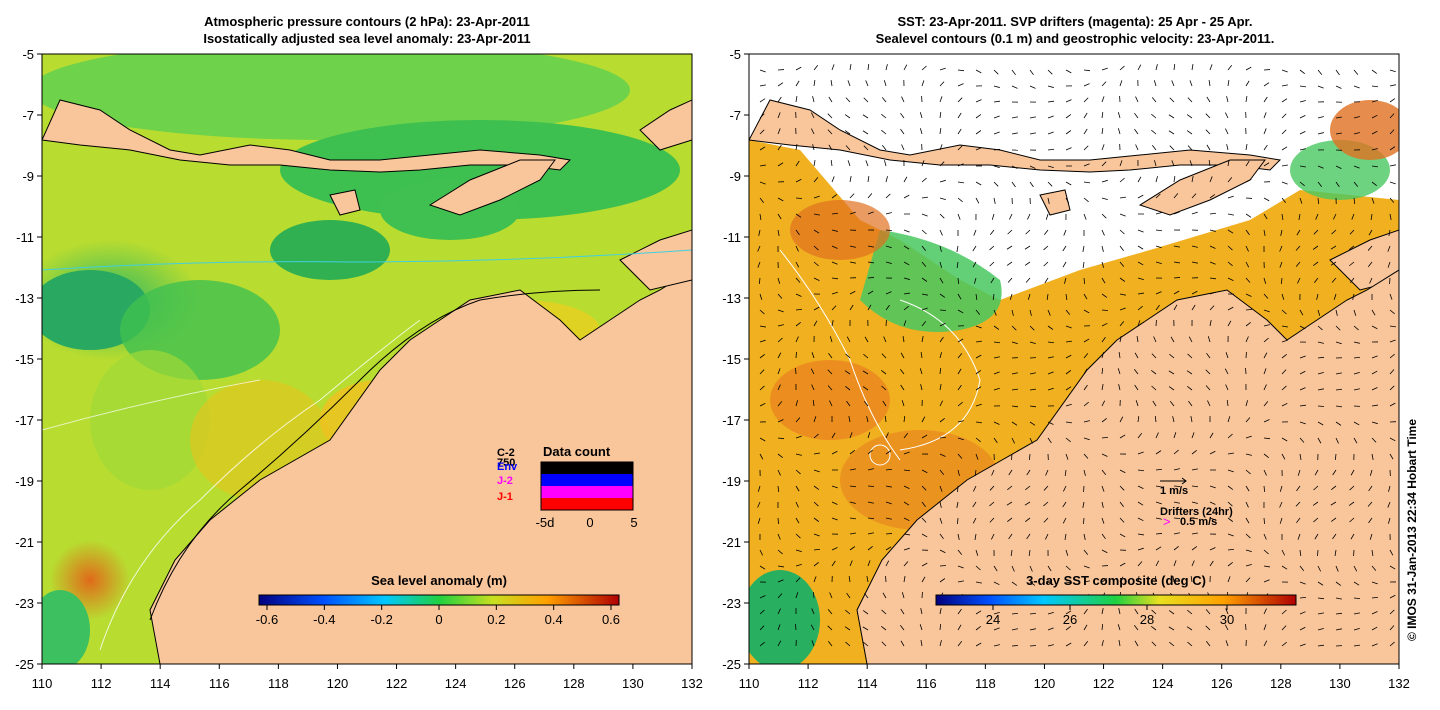  Describe the element at coordinates (101, 683) in the screenshot. I see `x-tick-label: 112` at that location.